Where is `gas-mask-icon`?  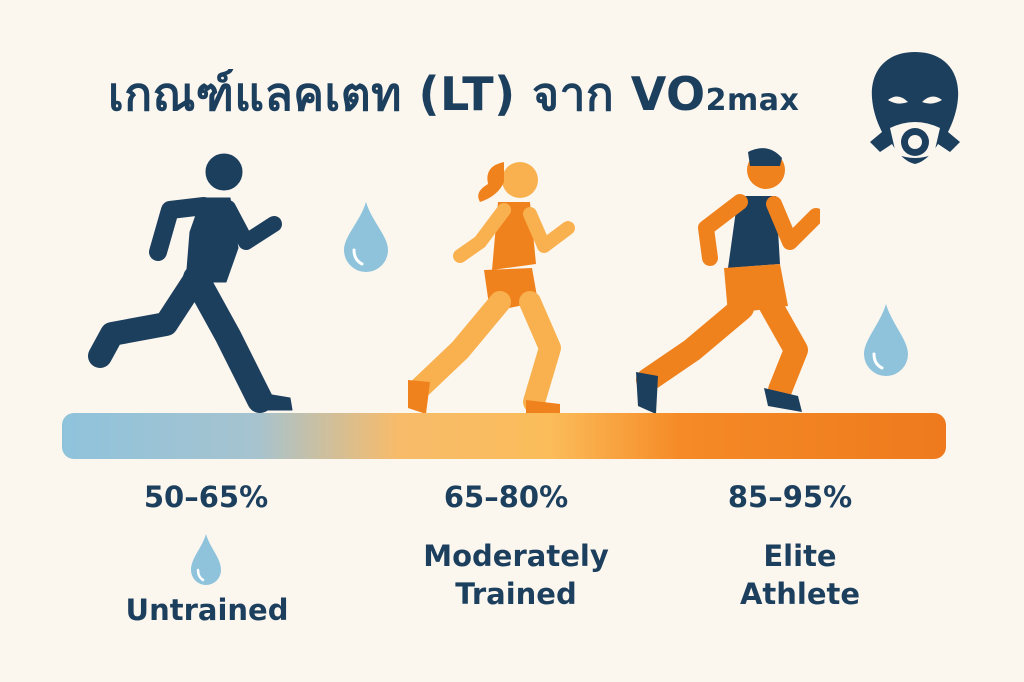 gas-mask-icon is located at coordinates (915, 108).